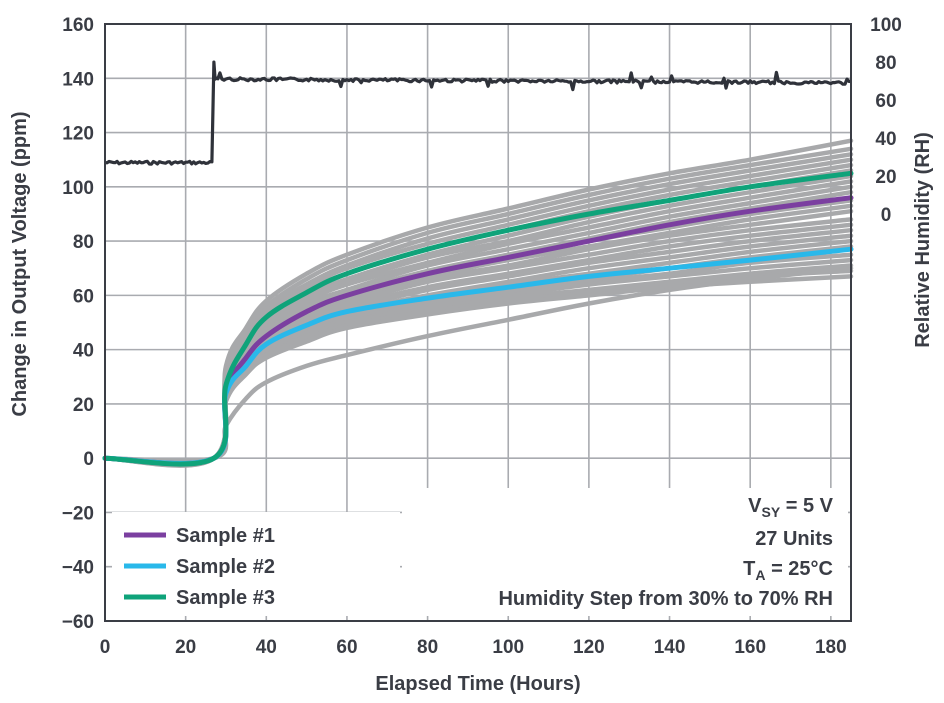 This screenshot has width=944, height=703. What do you see at coordinates (923, 240) in the screenshot?
I see `y2-axis-title: Relative Humidity (RH)` at bounding box center [923, 240].